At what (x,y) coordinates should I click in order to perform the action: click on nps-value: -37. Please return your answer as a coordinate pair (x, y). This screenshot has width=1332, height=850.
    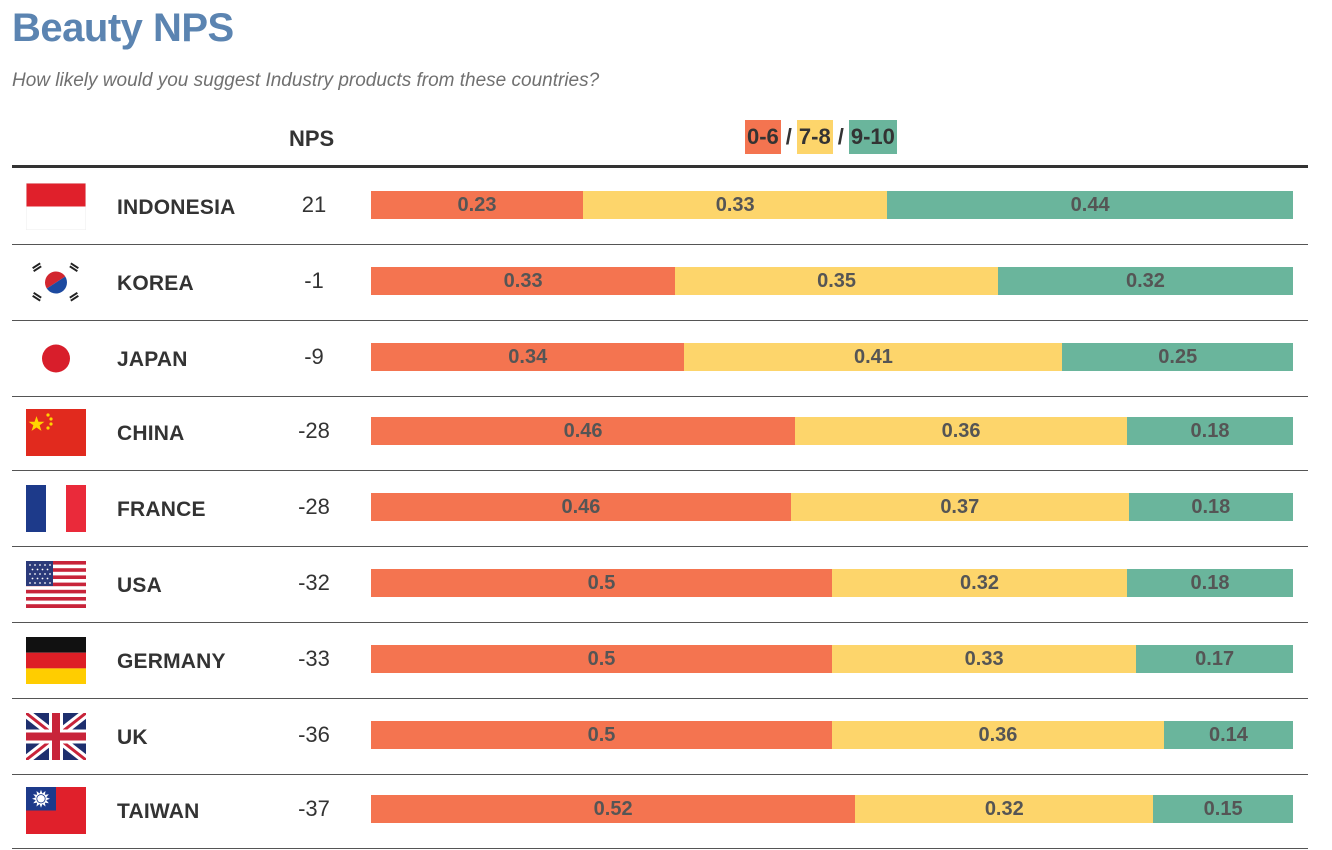
    Looking at the image, I should click on (314, 808).